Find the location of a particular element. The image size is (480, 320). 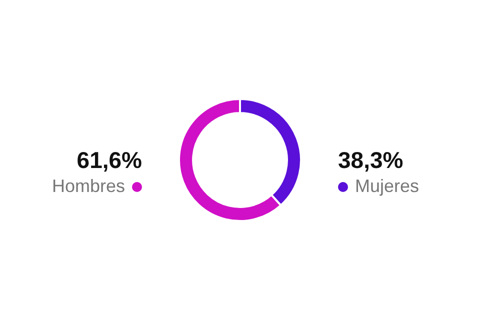

slice-label: Hombres is located at coordinates (88, 186).